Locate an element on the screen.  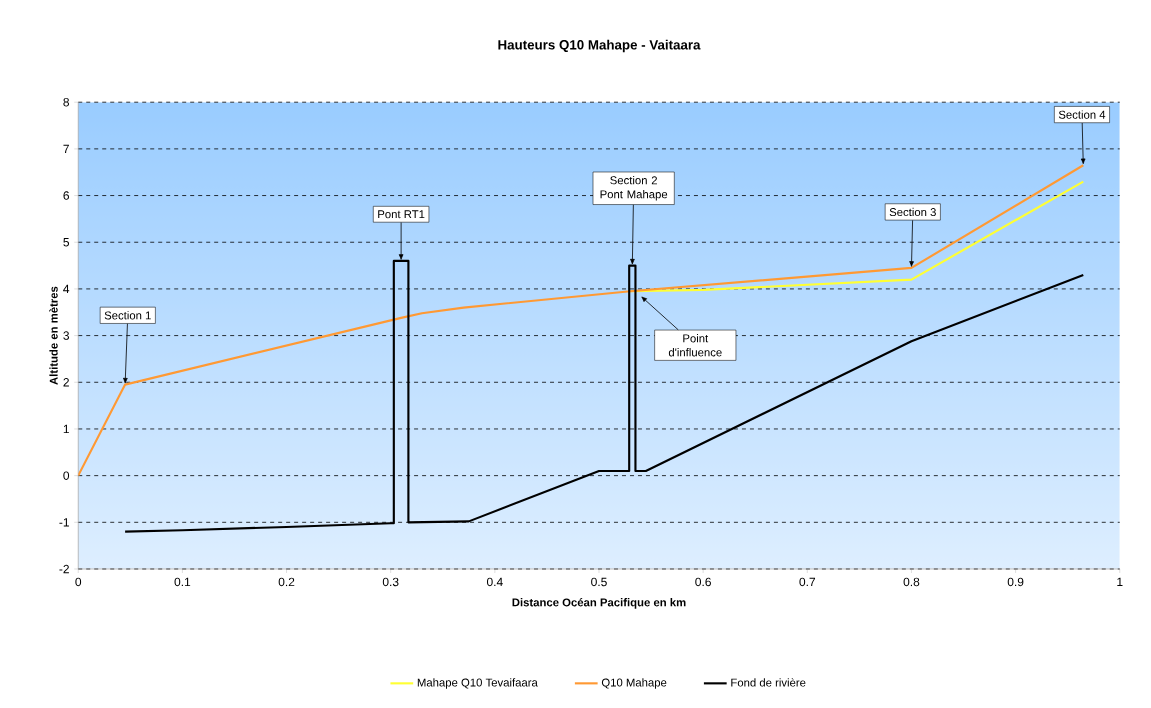
y-tick-label: 0 is located at coordinates (66, 475).